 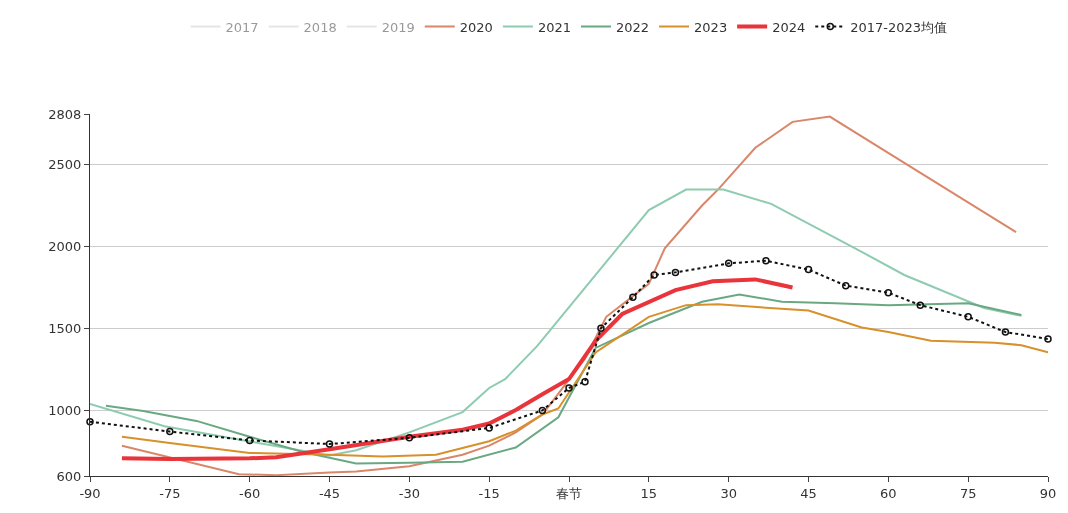 What do you see at coordinates (250, 493) in the screenshot?
I see `x-tick-label: -60` at bounding box center [250, 493].